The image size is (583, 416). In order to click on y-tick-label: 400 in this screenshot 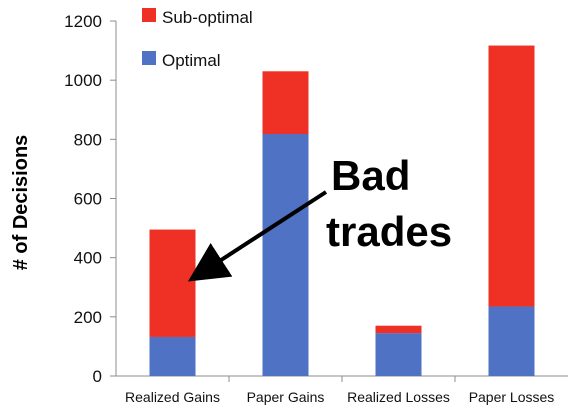, I will do `click(88, 258)`.